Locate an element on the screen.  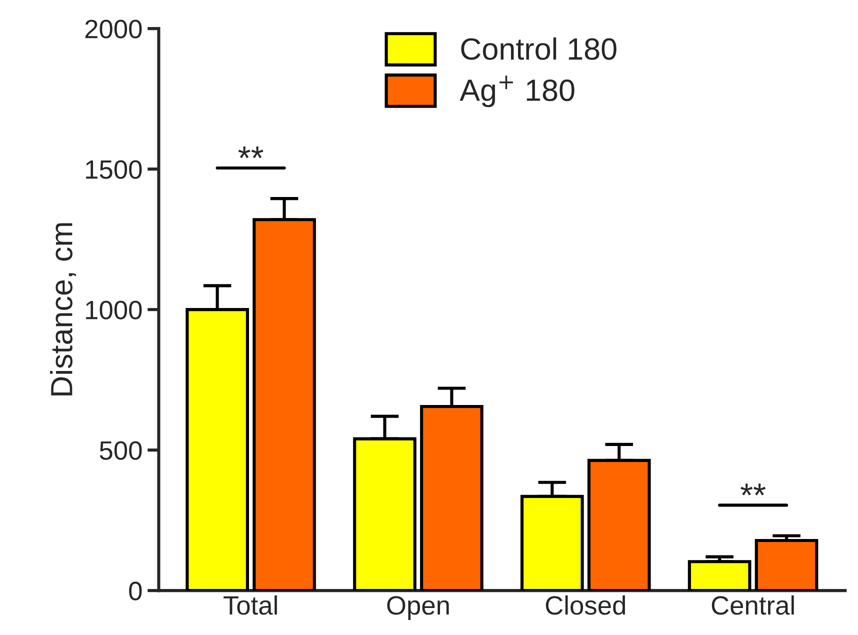
x-tick-label: Open is located at coordinates (418, 608).